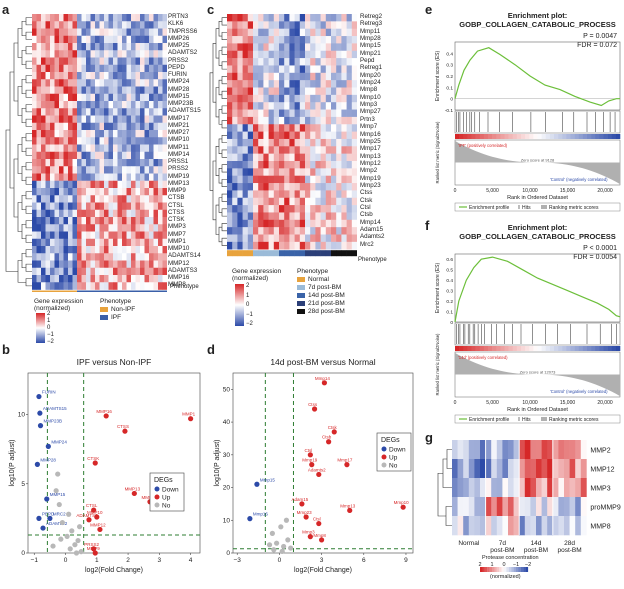 This screenshot has width=624, height=589. Describe the element at coordinates (370, 31) in the screenshot. I see `gene-label: Mmp11` at that location.